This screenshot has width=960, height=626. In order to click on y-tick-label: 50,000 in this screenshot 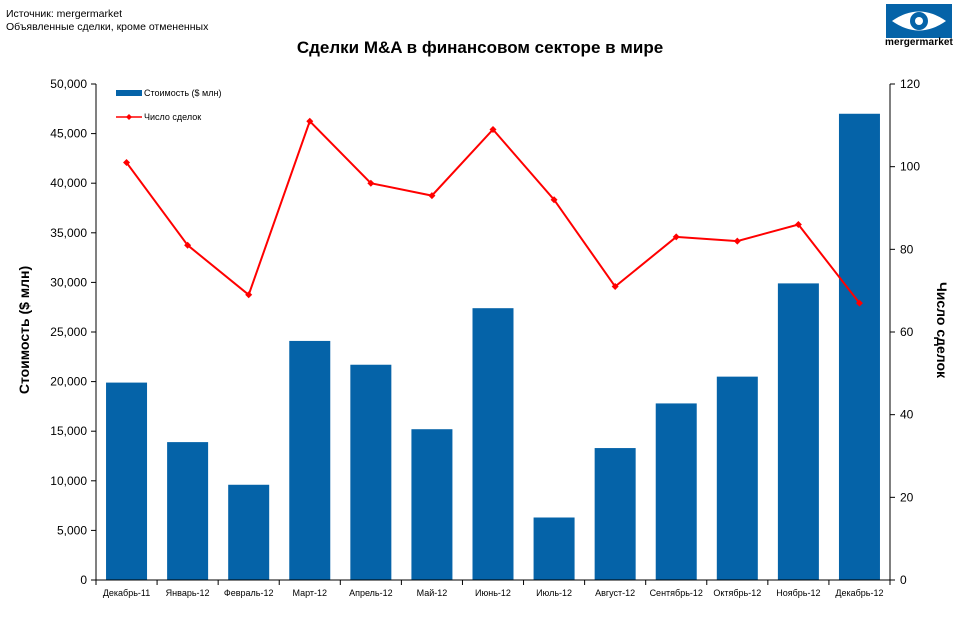, I will do `click(68, 84)`.